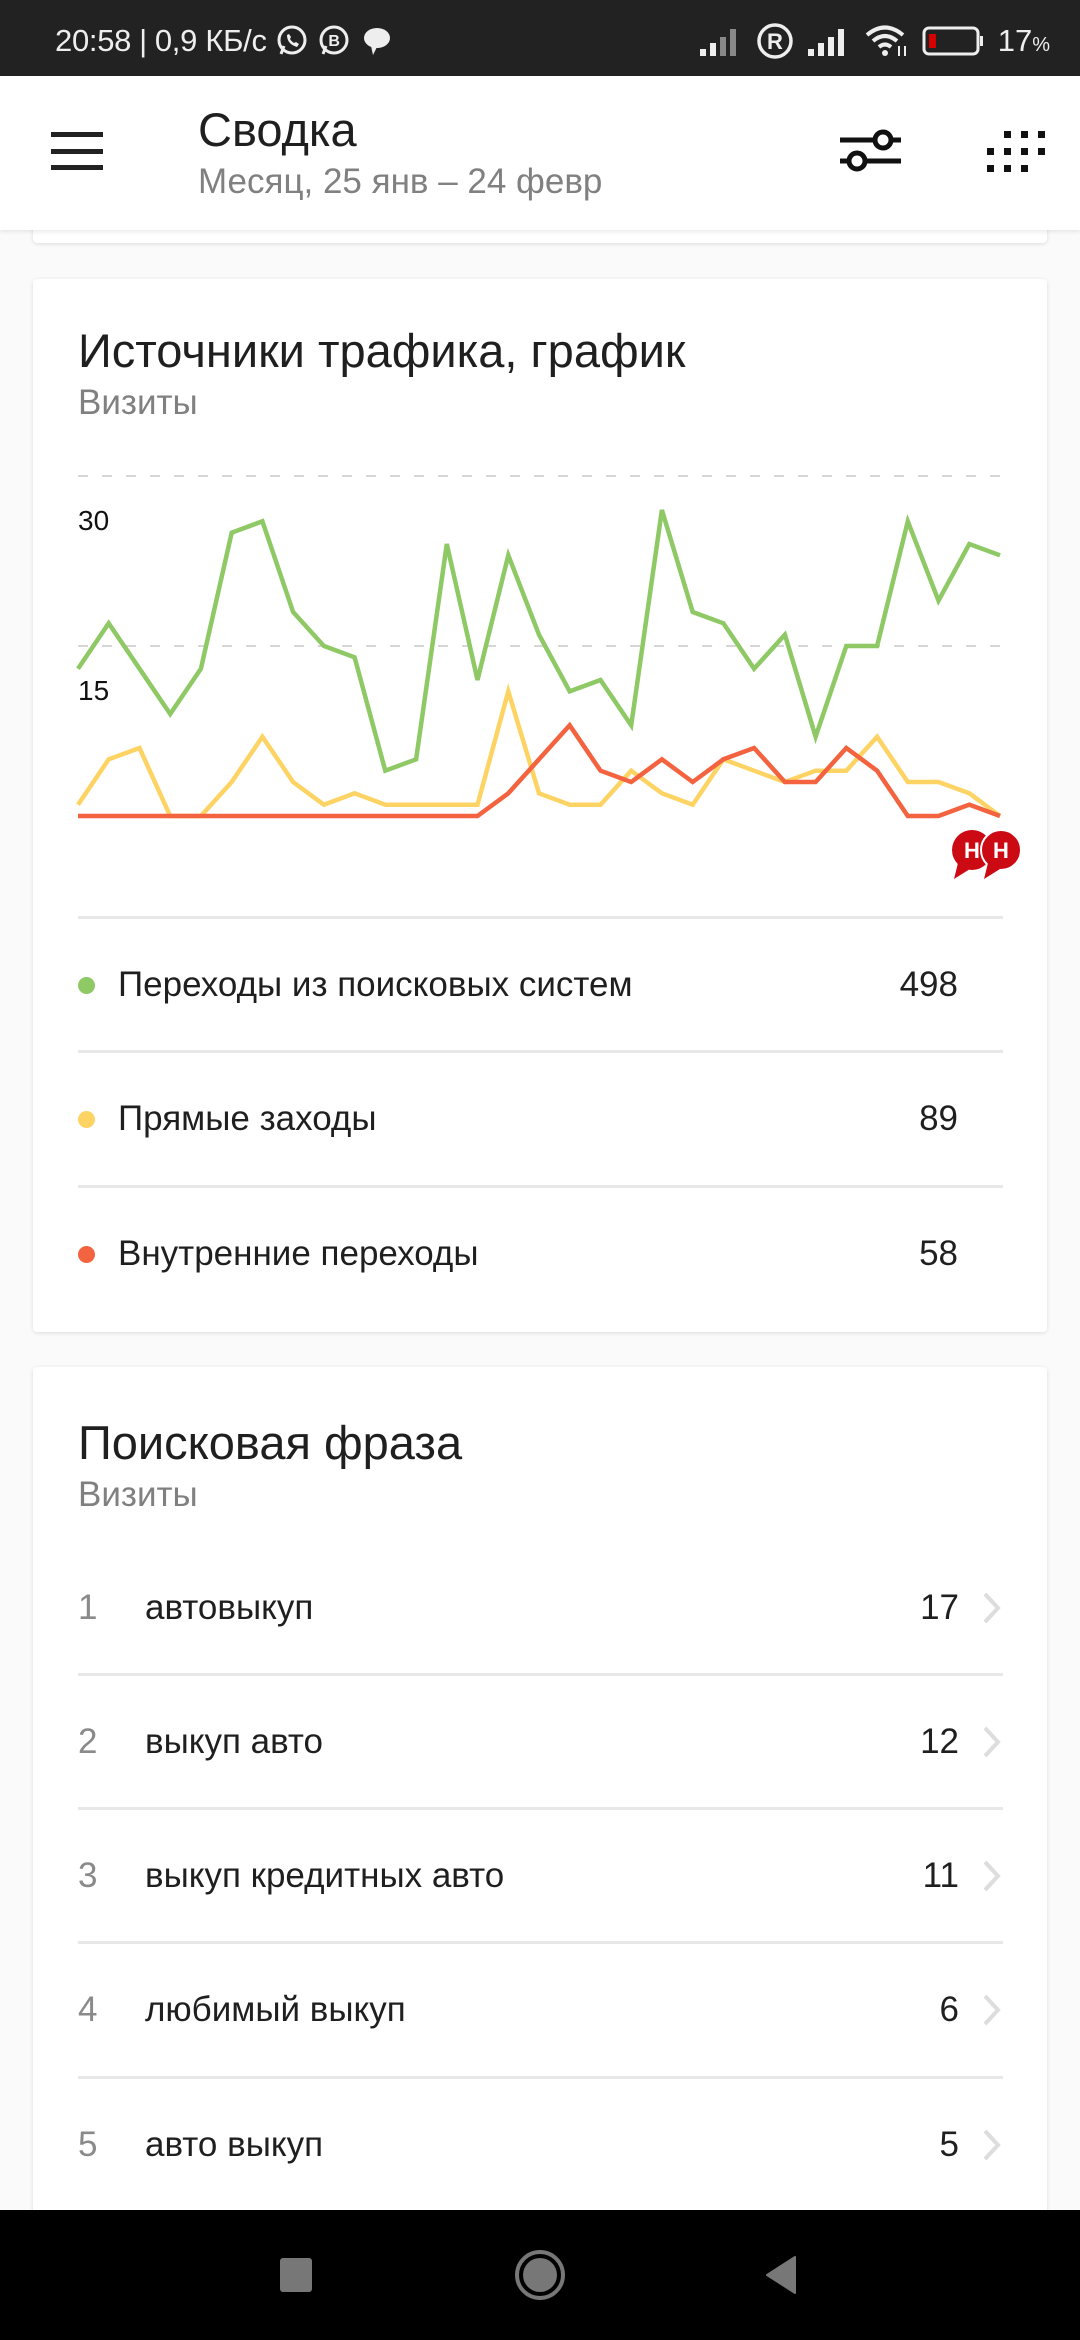 The width and height of the screenshot is (1080, 2340). I want to click on chat-bubble-icon, so click(376, 41).